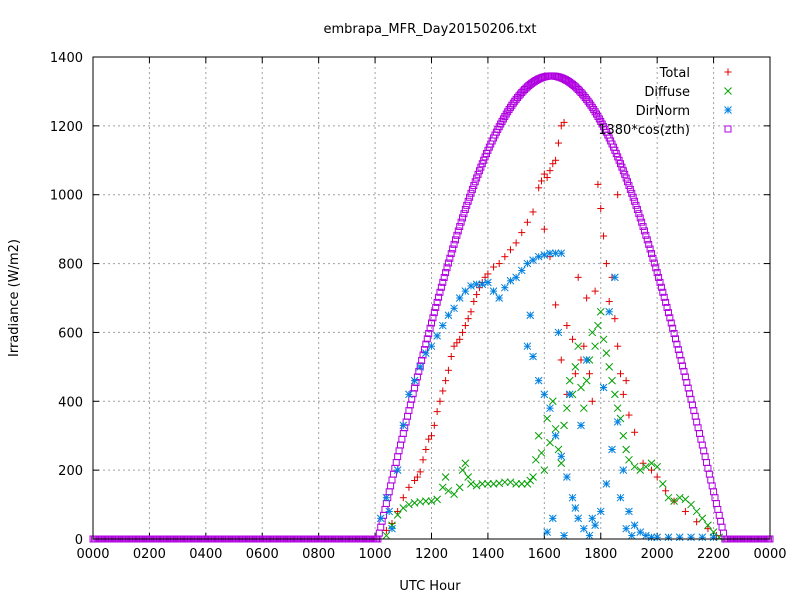  What do you see at coordinates (544, 554) in the screenshot?
I see `x-tick-label: 1600` at bounding box center [544, 554].